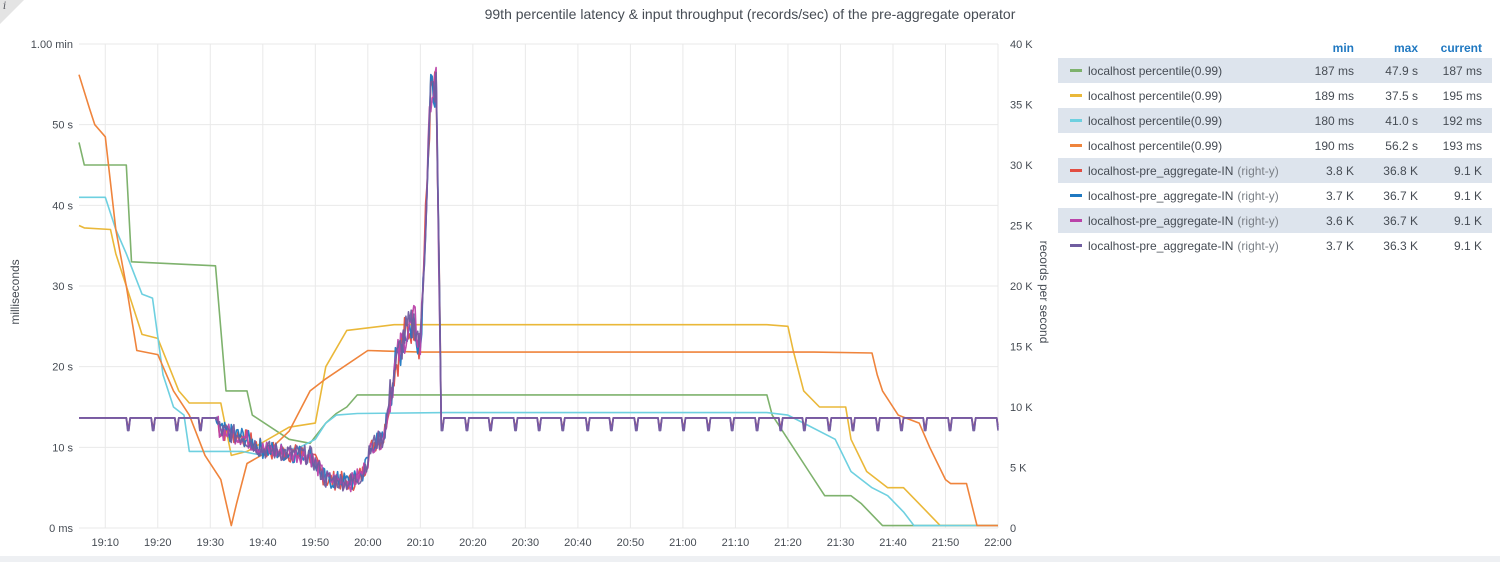 The image size is (1500, 562). I want to click on y2-tick-label: 0, so click(1013, 529).